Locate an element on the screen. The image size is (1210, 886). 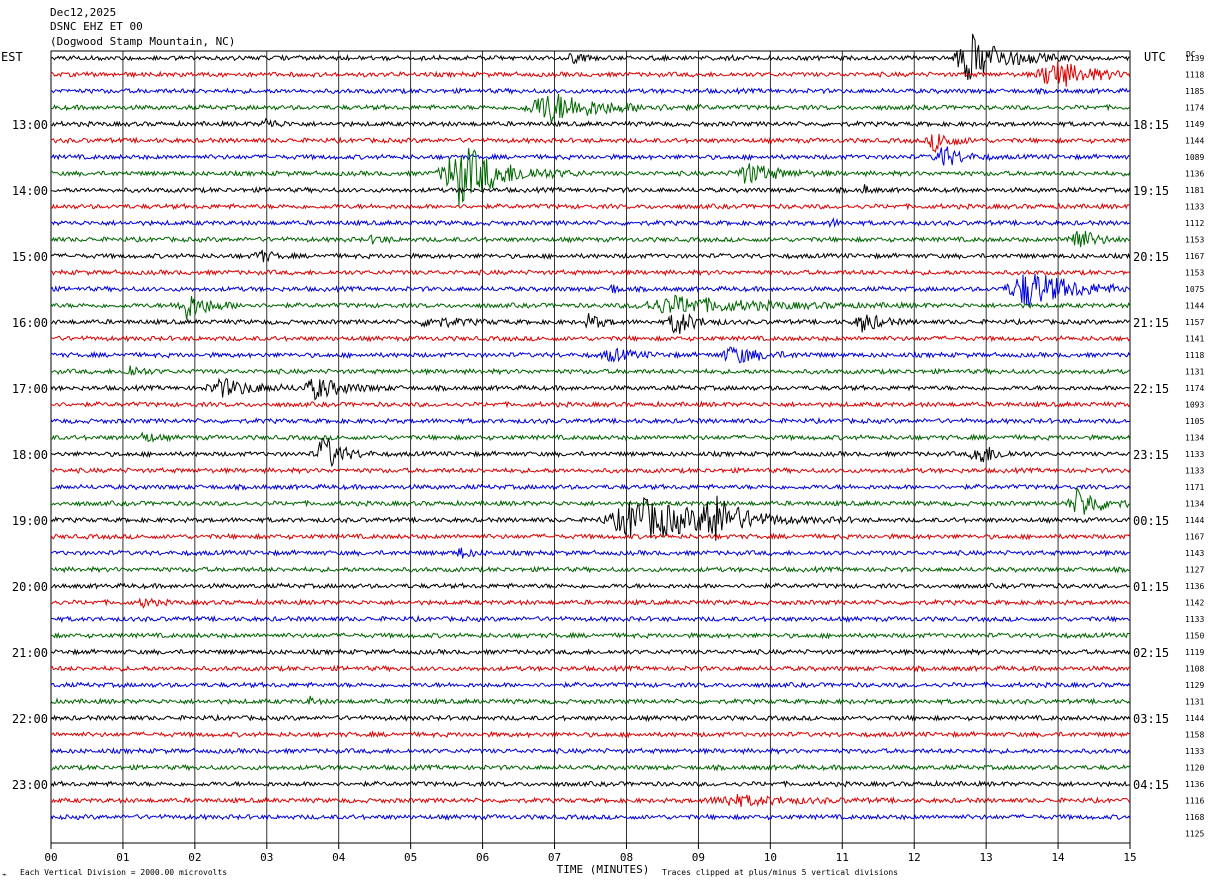
dc-offset-label: 1108 is located at coordinates (1194, 669).